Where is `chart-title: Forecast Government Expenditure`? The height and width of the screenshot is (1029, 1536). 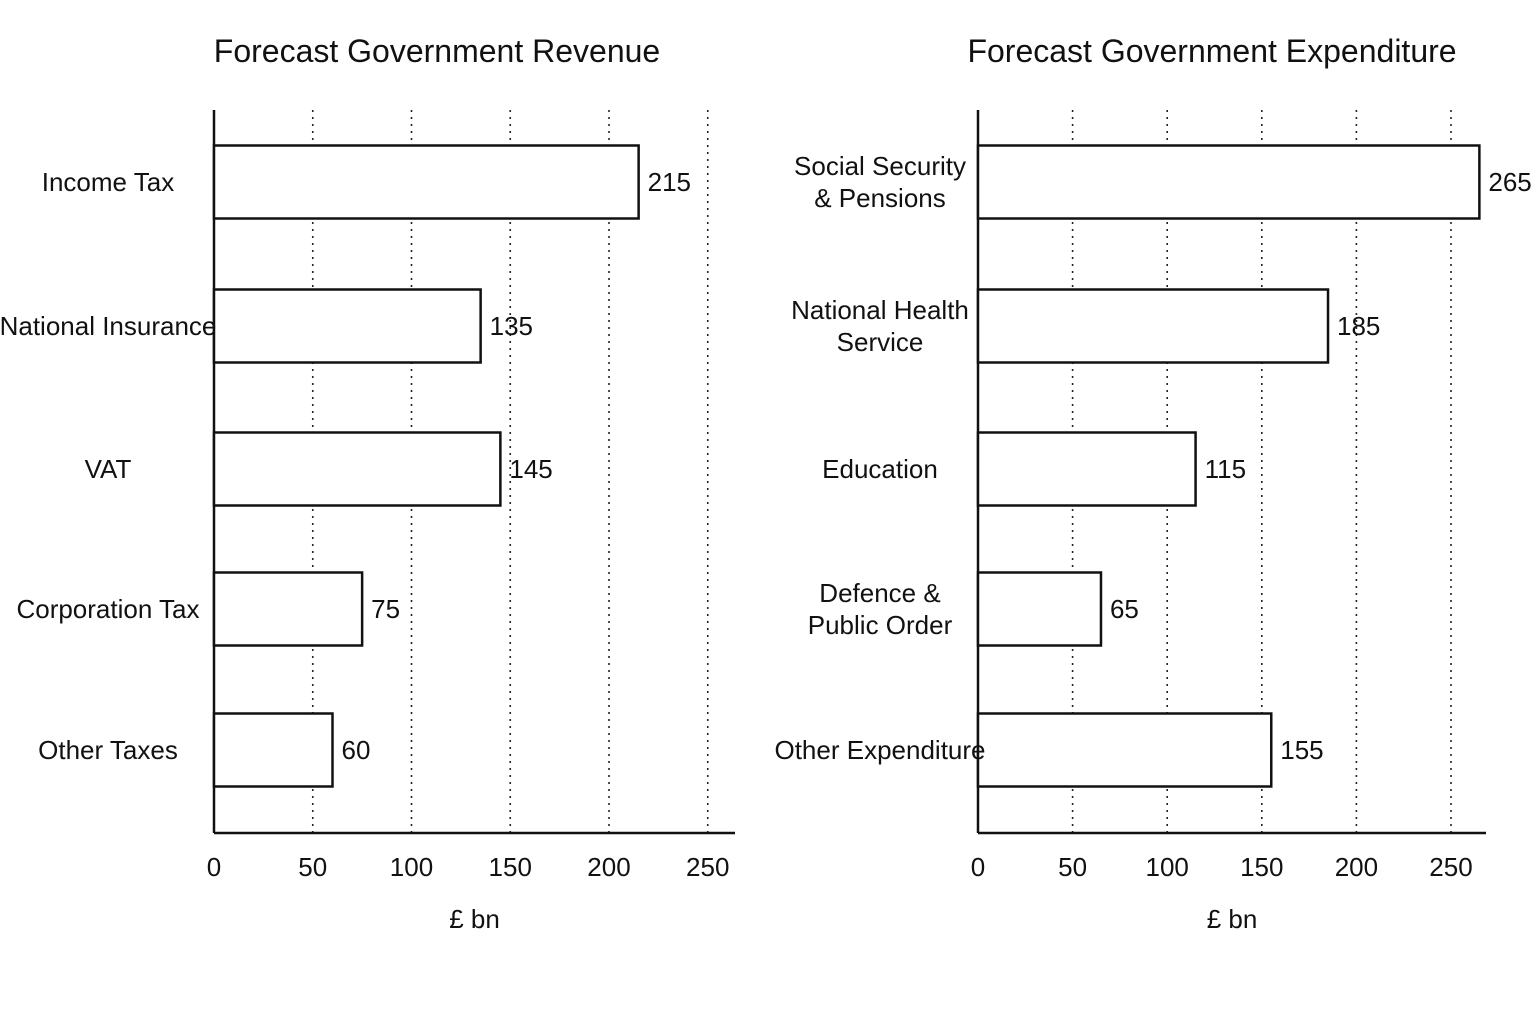
chart-title: Forecast Government Expenditure is located at coordinates (1211, 51).